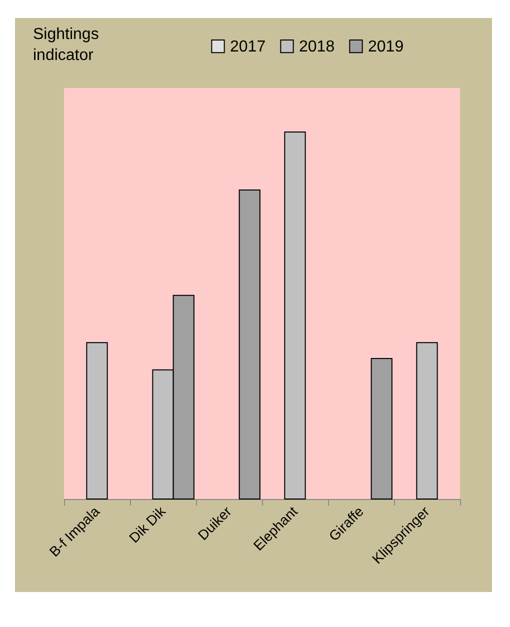 Image resolution: width=510 pixels, height=627 pixels. What do you see at coordinates (66, 45) in the screenshot?
I see `text: Sightings indicator` at bounding box center [66, 45].